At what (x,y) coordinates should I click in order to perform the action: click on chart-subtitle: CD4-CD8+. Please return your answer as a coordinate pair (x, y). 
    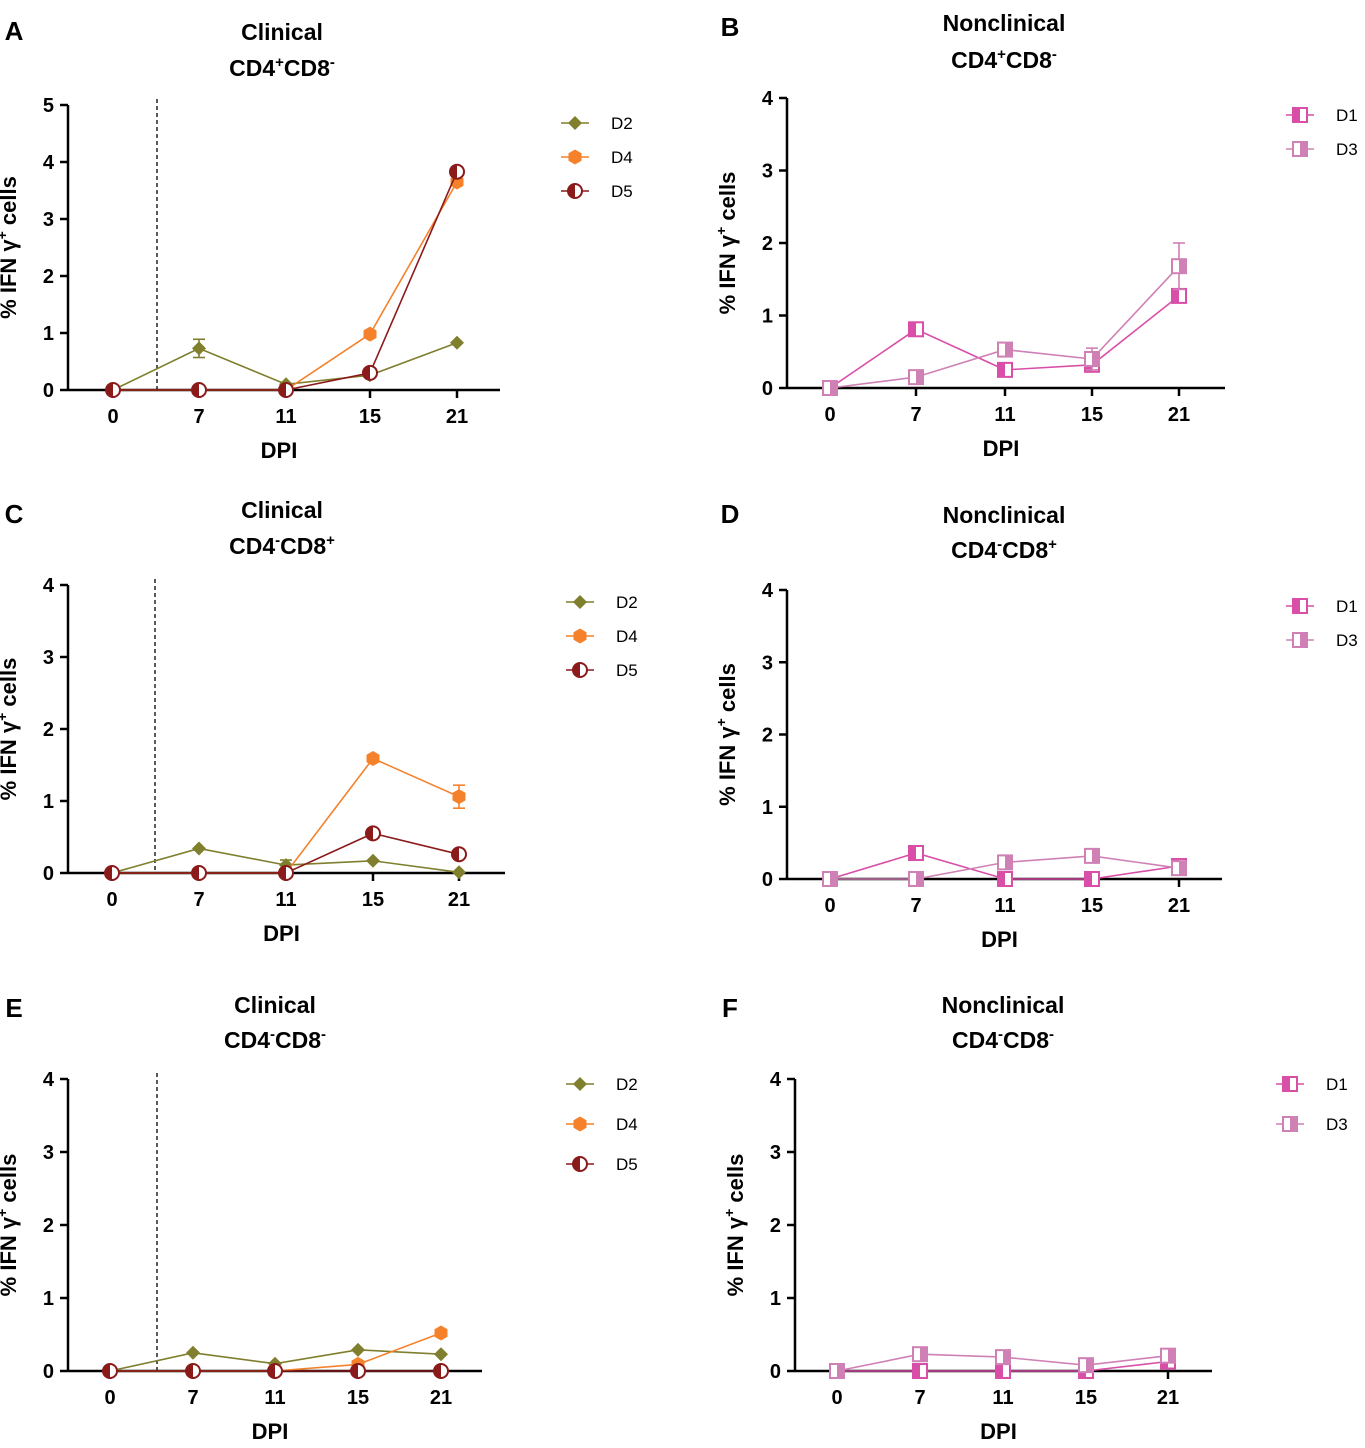
    Looking at the image, I should click on (282, 545).